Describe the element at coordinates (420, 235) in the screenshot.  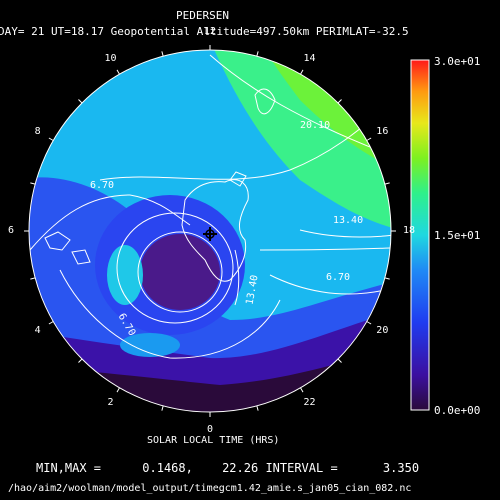
I see `colorbar` at that location.